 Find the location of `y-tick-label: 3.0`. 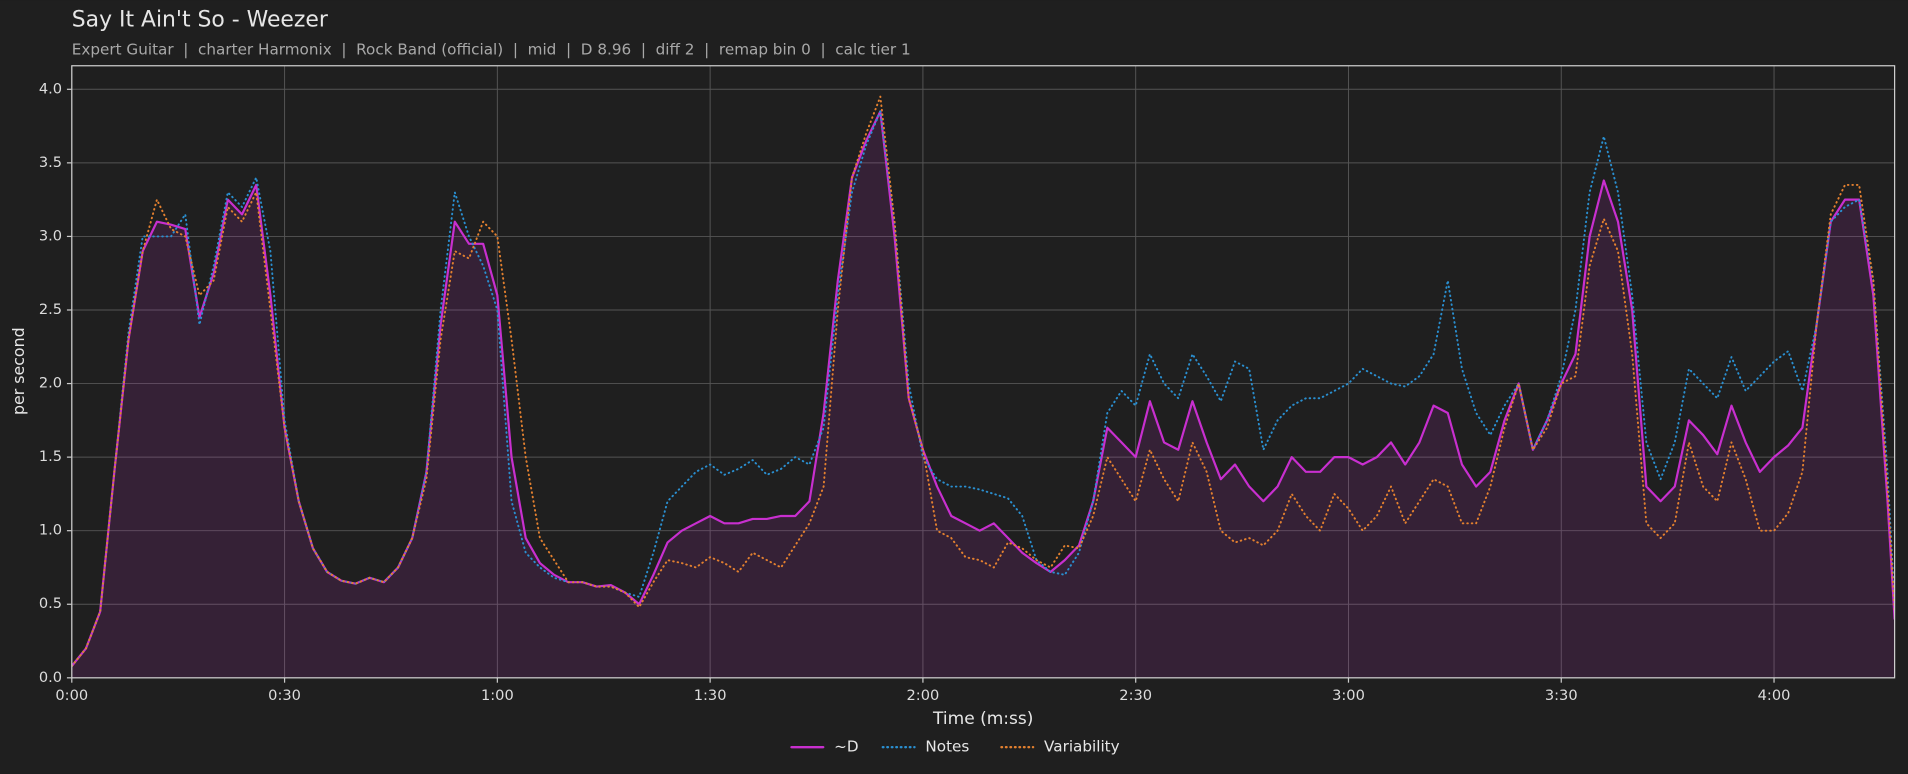

y-tick-label: 3.0 is located at coordinates (50, 235).